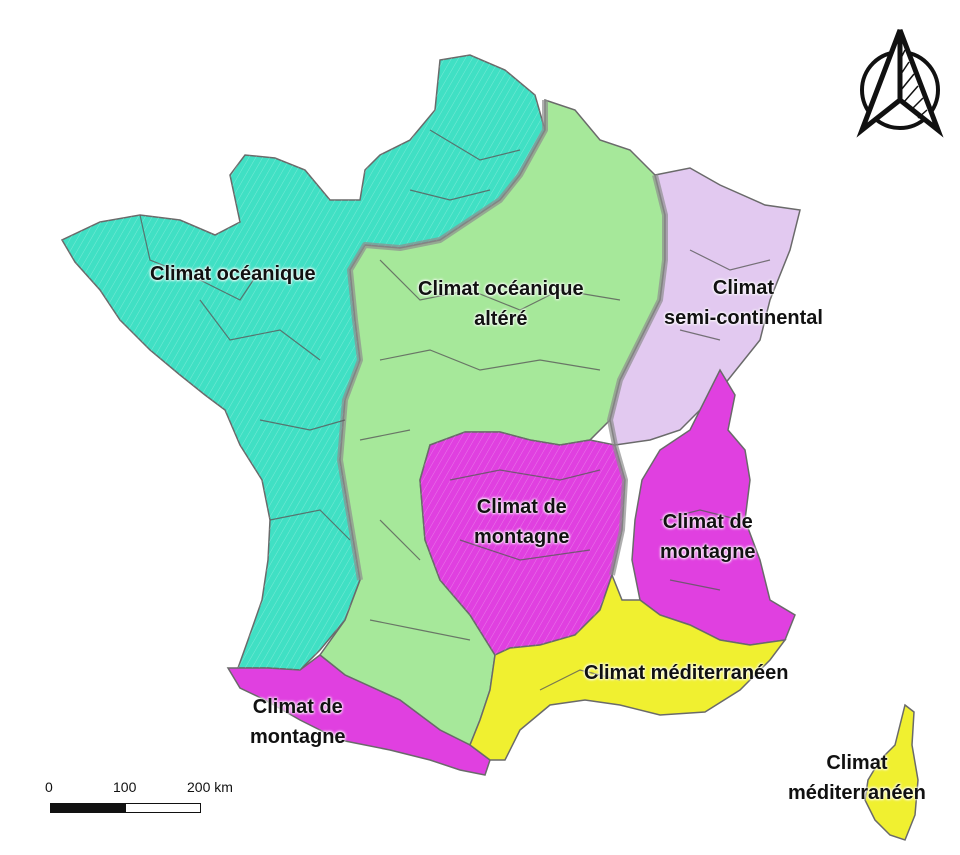  Describe the element at coordinates (49, 787) in the screenshot. I see `scale-tick-0: 0` at that location.